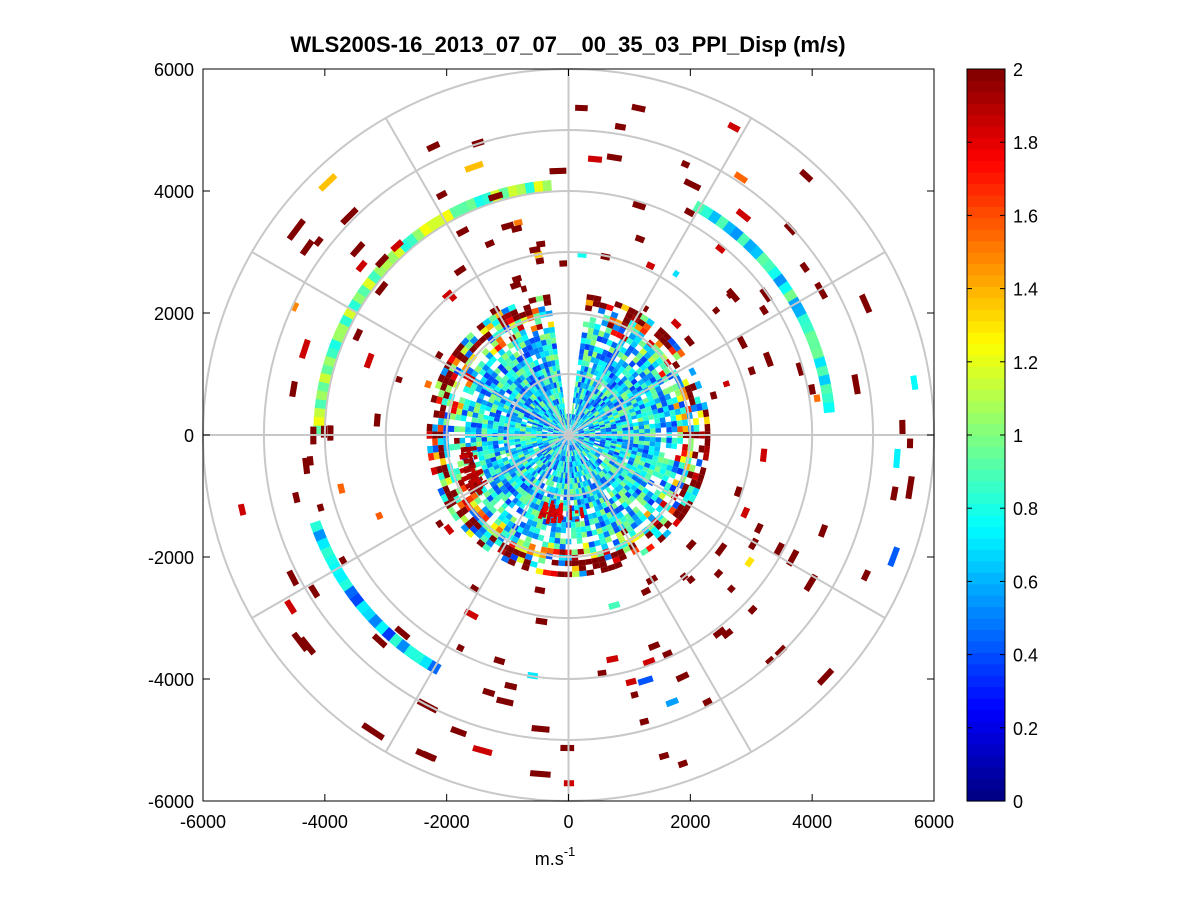 Image resolution: width=1201 pixels, height=901 pixels. Describe the element at coordinates (1018, 802) in the screenshot. I see `colorbar-tick-label: 0` at that location.